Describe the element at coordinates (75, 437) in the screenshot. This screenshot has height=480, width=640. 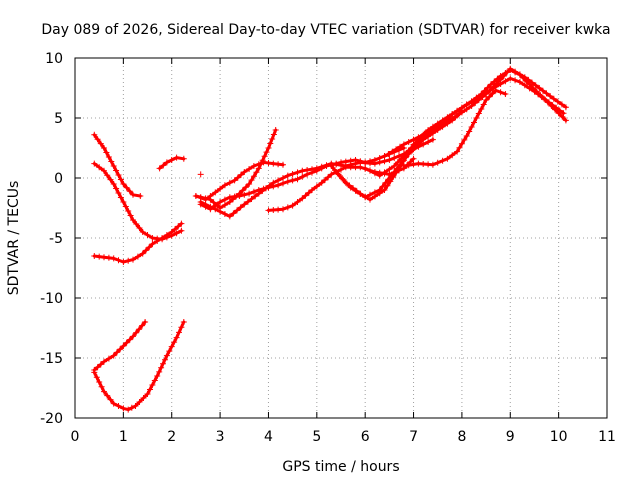
I see `x-tick-label: 0` at that location.